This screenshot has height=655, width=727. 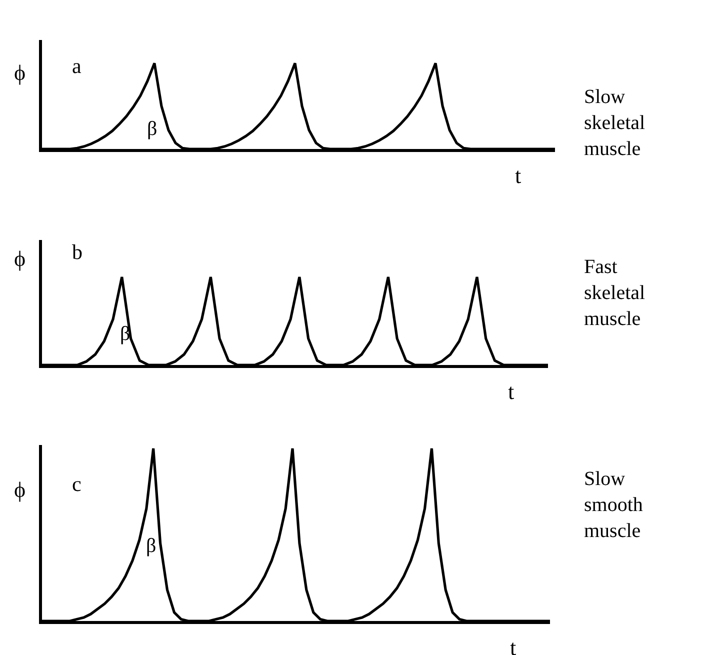 I want to click on text: Slow smooth muscle, so click(x=613, y=505).